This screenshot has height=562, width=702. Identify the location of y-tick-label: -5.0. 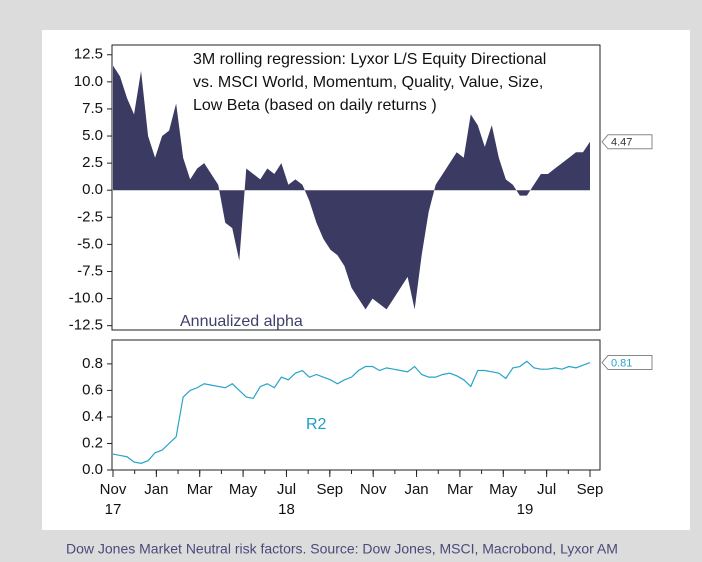
(90, 243).